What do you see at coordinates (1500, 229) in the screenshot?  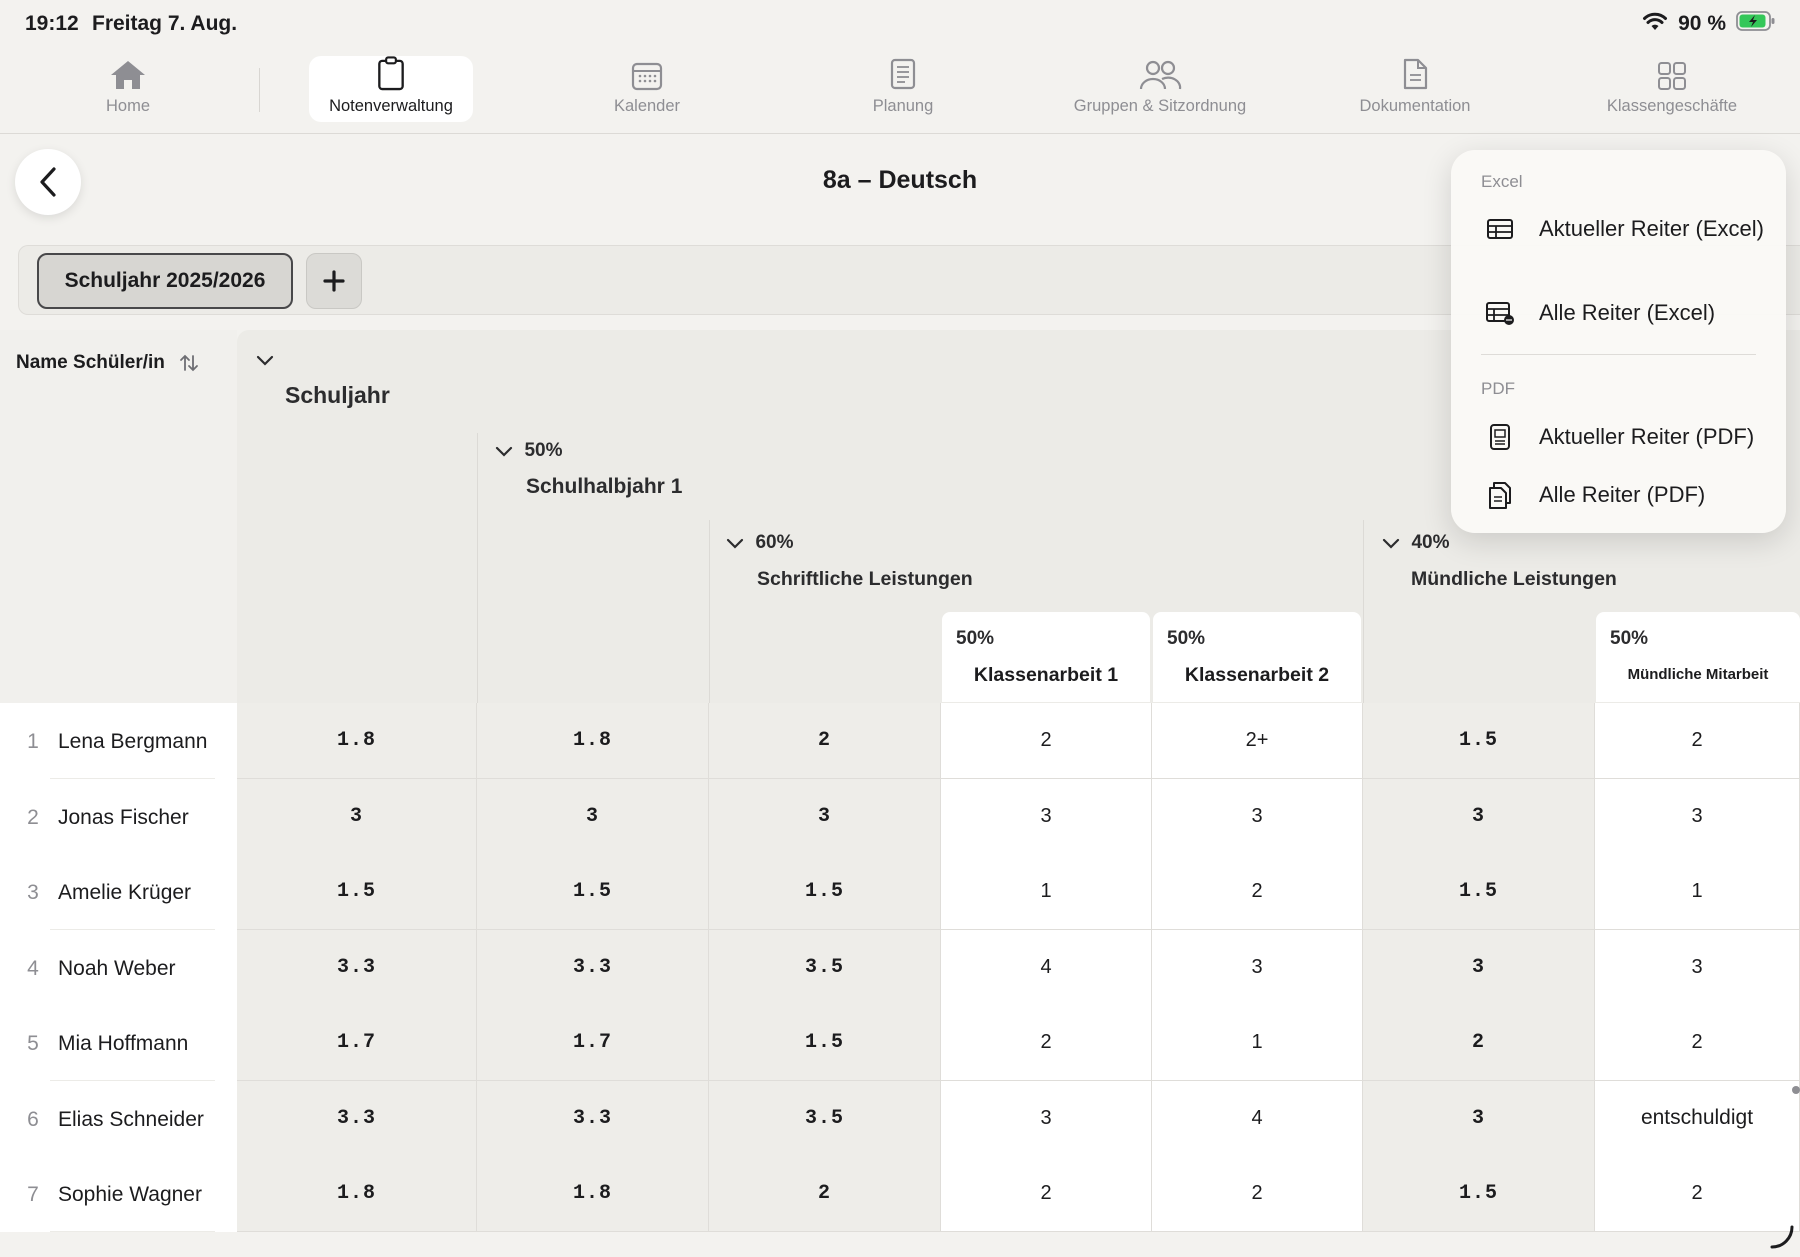 I see `table-icon` at bounding box center [1500, 229].